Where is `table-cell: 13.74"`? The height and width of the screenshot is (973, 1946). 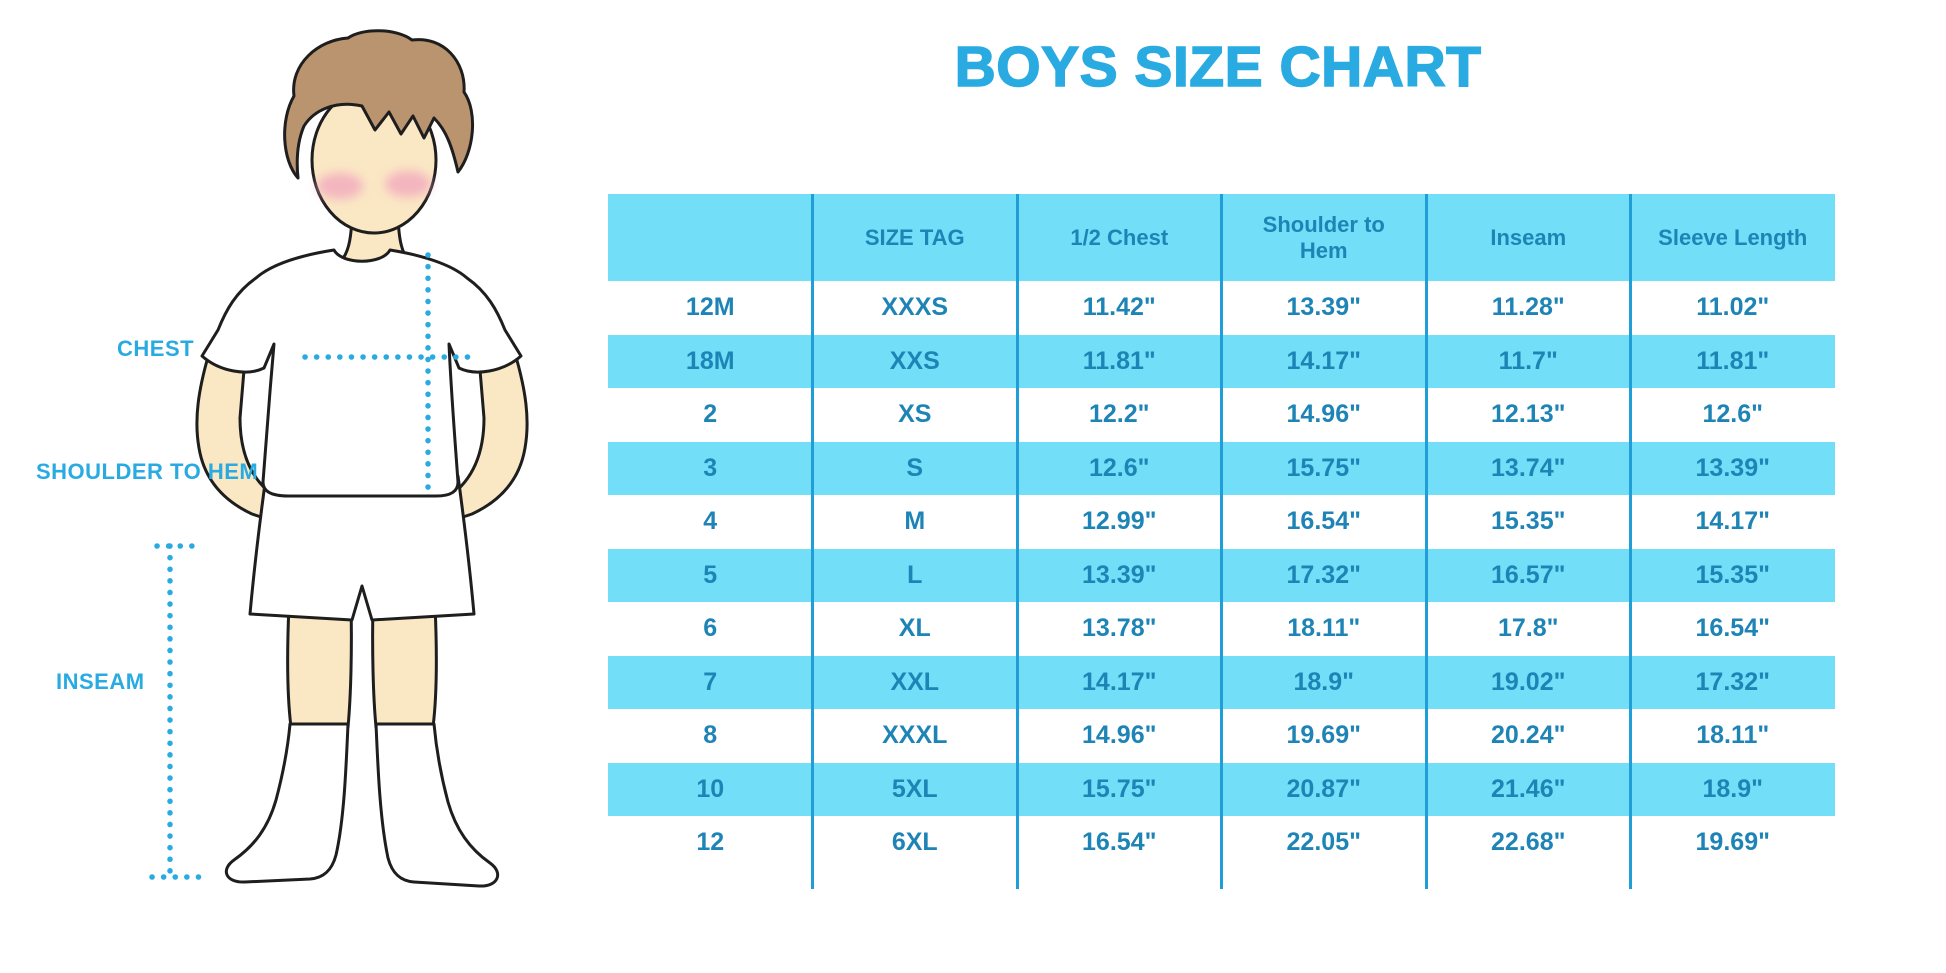
table-cell: 13.74" is located at coordinates (1528, 467).